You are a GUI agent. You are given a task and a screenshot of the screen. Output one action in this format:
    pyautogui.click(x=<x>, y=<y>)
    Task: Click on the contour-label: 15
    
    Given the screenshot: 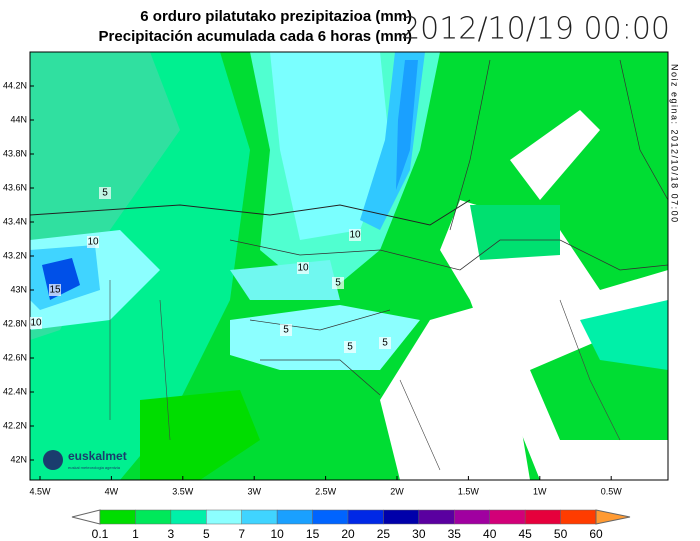 What is the action you would take?
    pyautogui.click(x=55, y=290)
    